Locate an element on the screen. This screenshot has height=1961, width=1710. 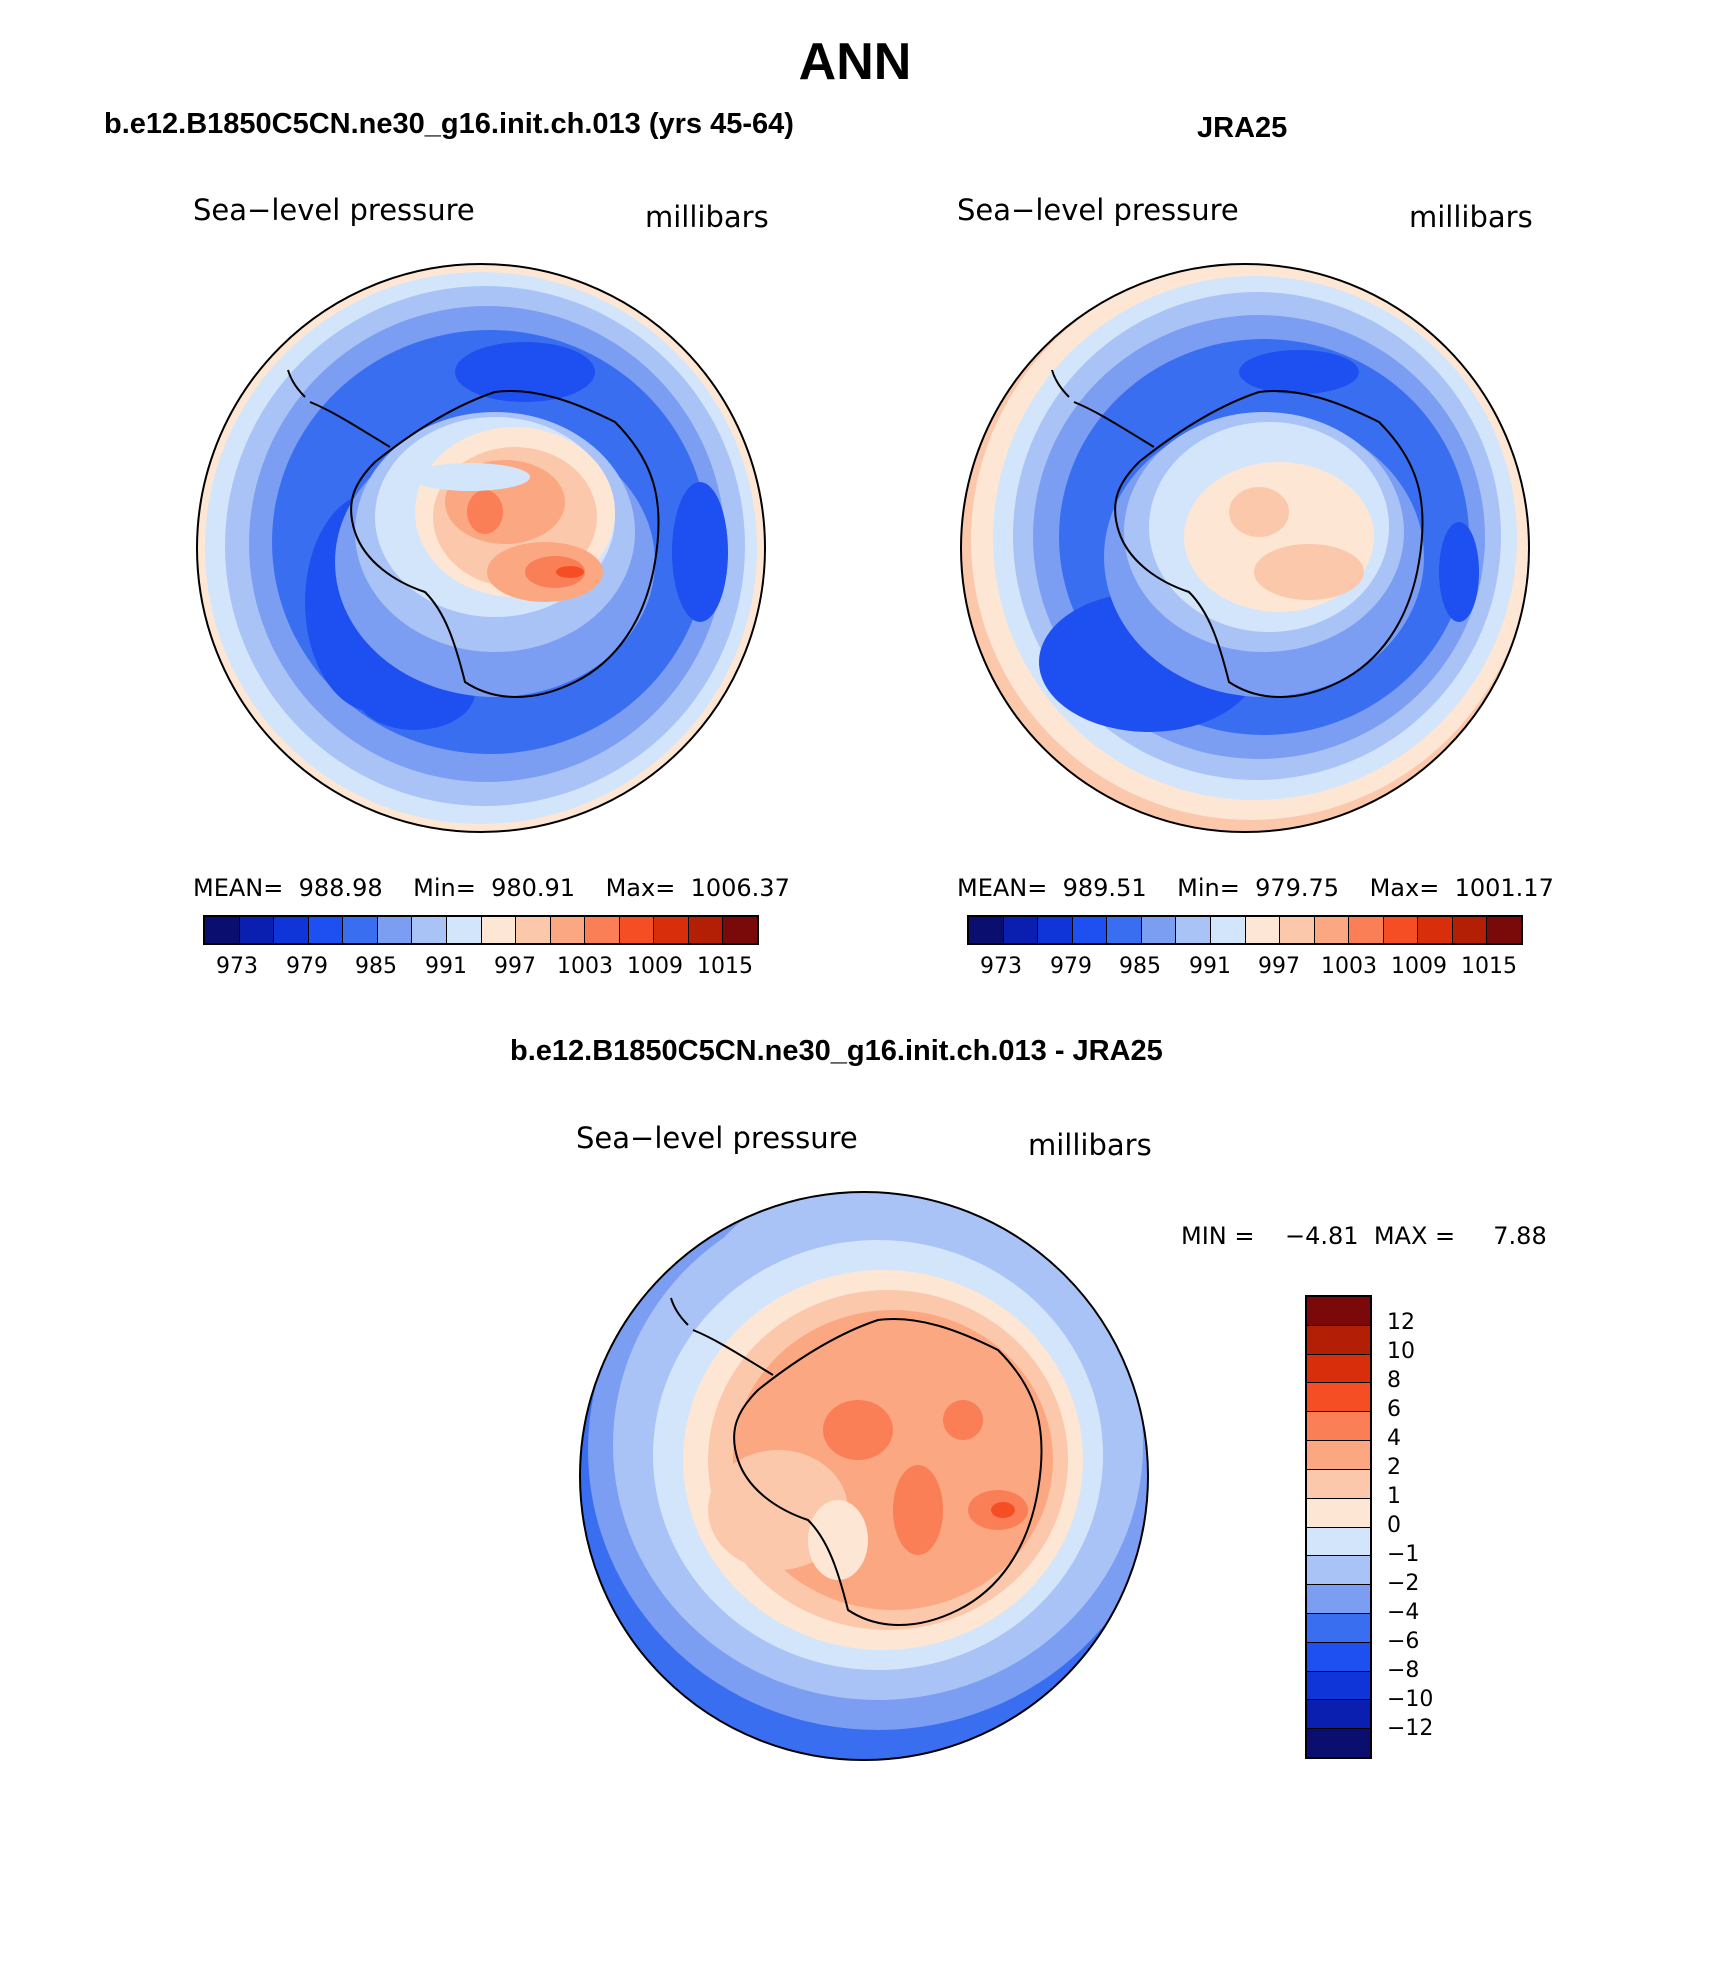
diff-polar-map is located at coordinates (864, 1476).